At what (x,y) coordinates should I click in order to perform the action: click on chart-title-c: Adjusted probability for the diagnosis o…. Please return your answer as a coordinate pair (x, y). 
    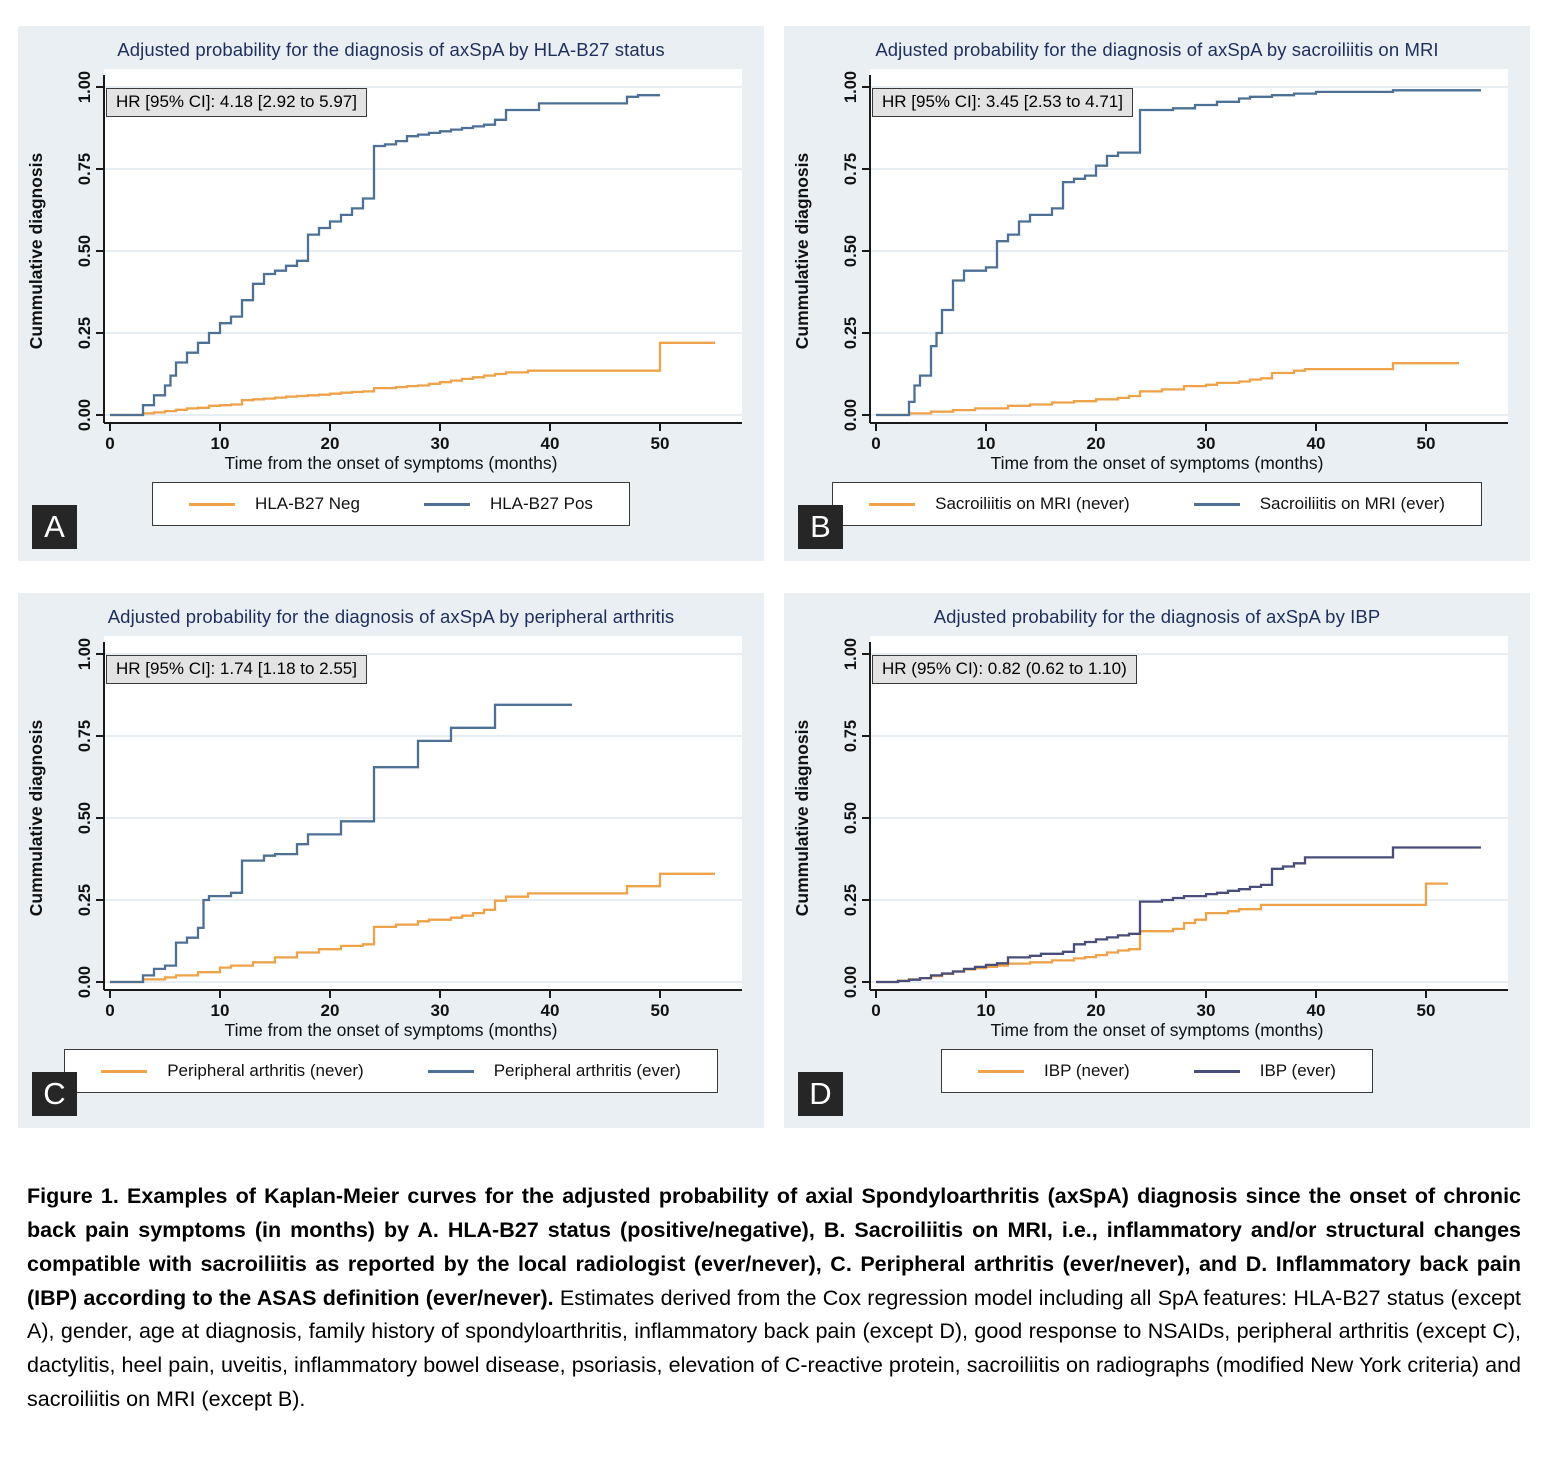
    Looking at the image, I should click on (391, 616).